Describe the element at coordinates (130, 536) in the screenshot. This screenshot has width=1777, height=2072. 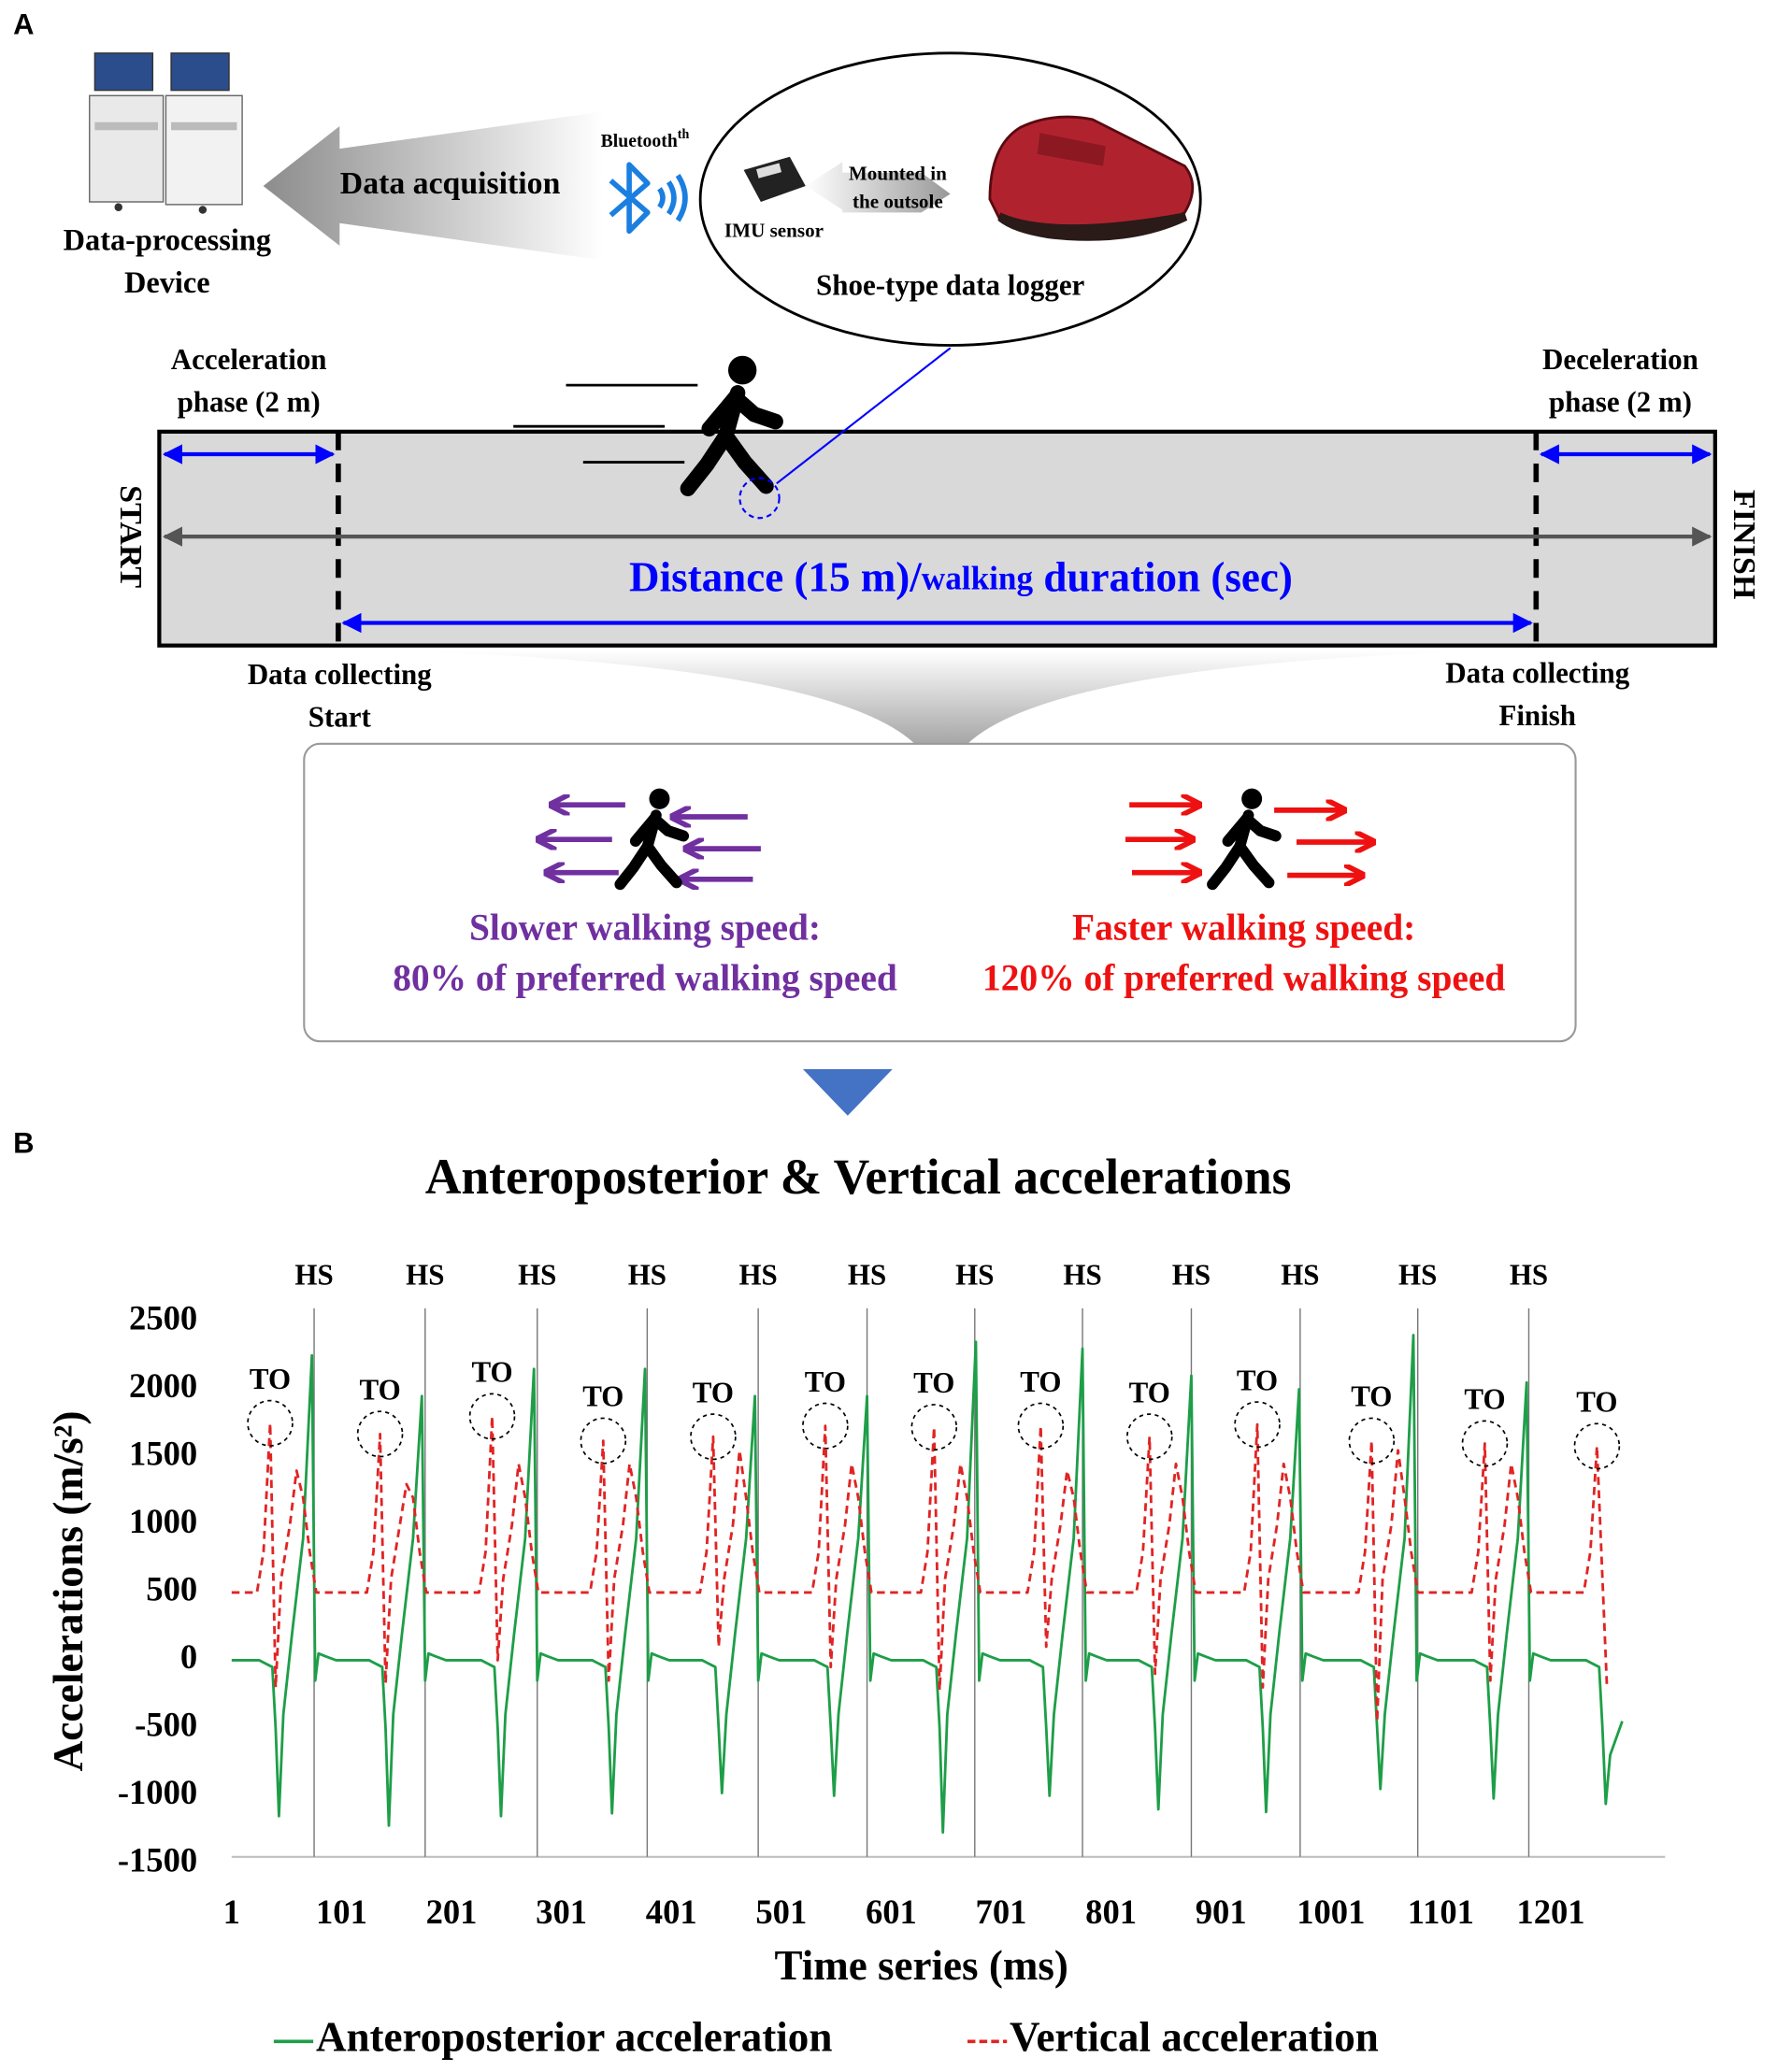
I see `start-label: START` at that location.